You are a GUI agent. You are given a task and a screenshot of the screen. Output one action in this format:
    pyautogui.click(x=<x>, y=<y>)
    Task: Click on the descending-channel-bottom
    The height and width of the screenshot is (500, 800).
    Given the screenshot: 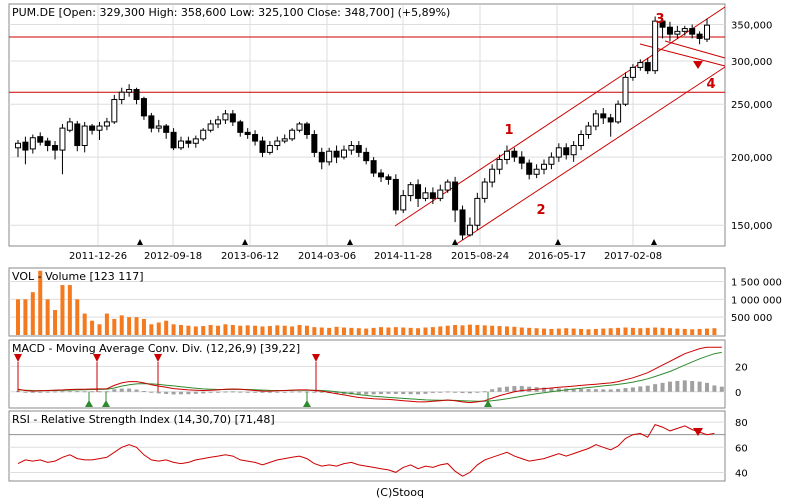 What is the action you would take?
    pyautogui.click(x=695, y=49)
    